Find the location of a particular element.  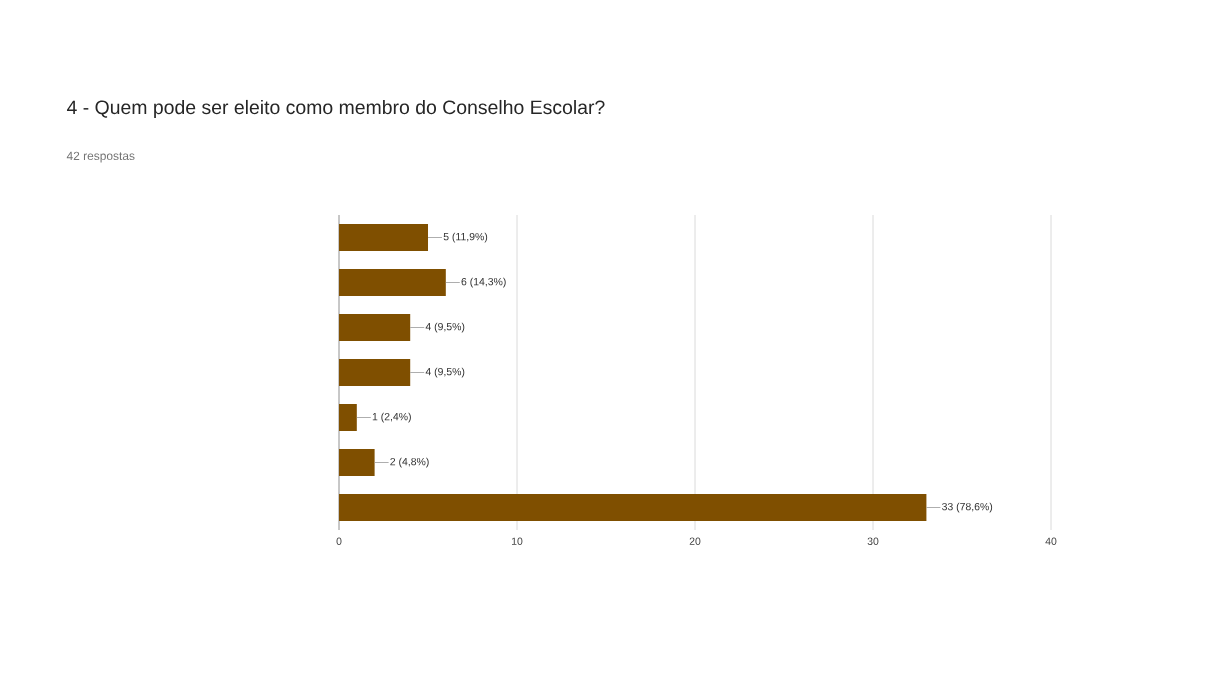

data-label: 6 (14,3%) is located at coordinates (483, 282).